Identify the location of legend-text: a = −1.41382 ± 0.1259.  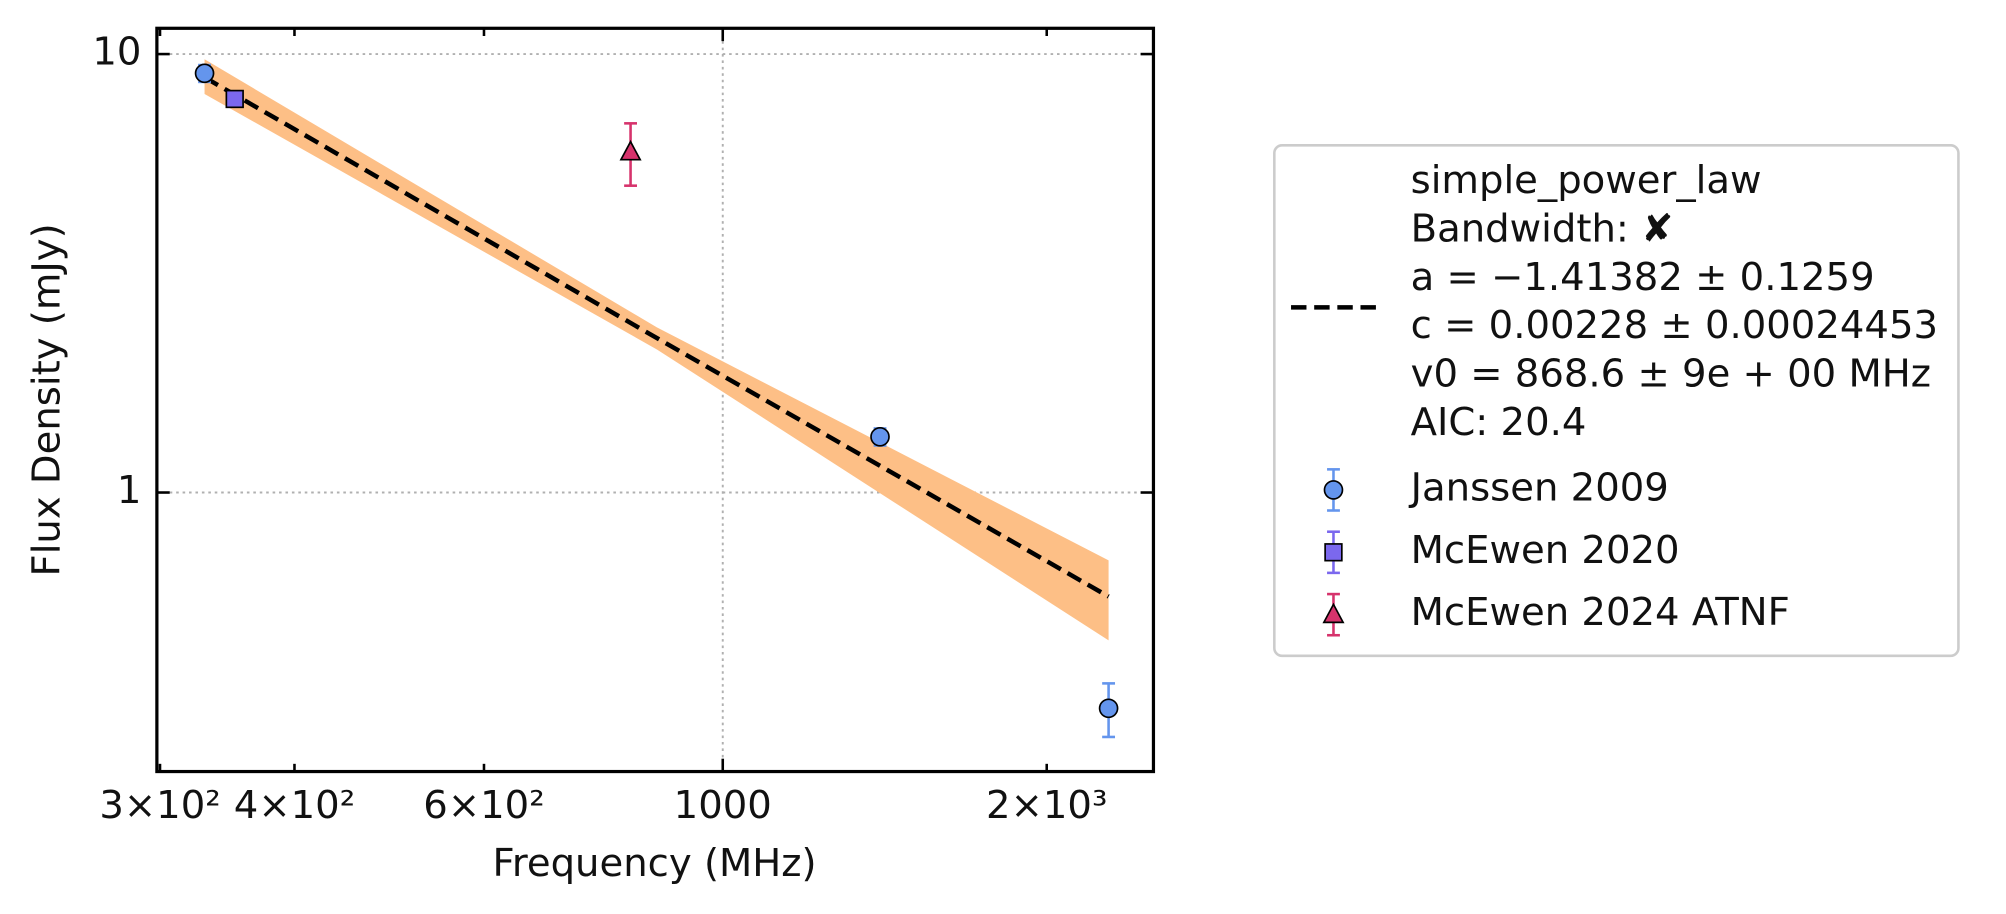
(1643, 277).